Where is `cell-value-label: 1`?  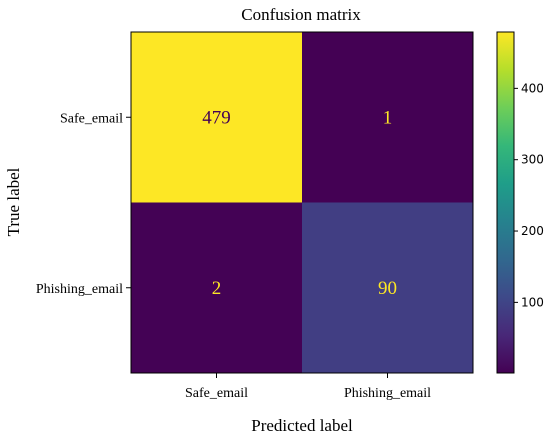
cell-value-label: 1 is located at coordinates (388, 117).